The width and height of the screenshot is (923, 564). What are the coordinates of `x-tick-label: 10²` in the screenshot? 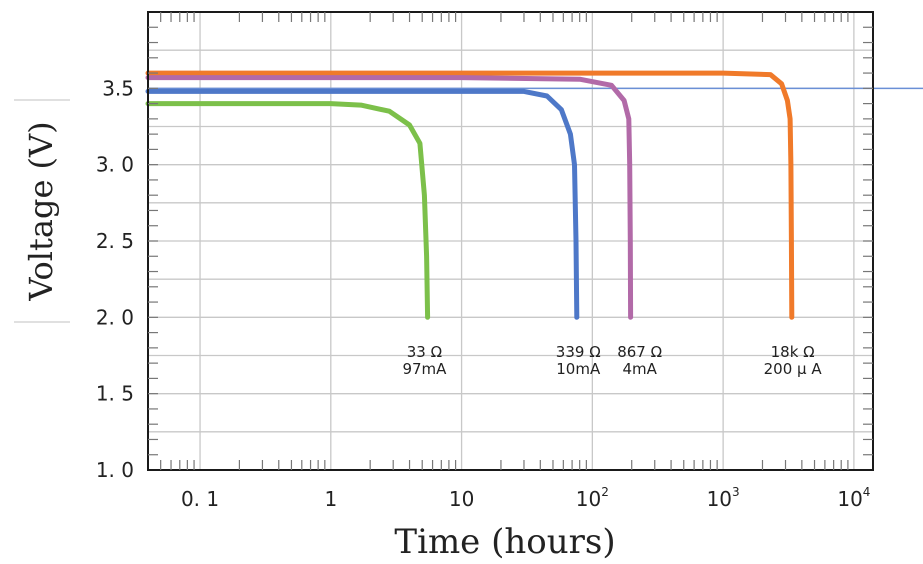 It's located at (592, 498).